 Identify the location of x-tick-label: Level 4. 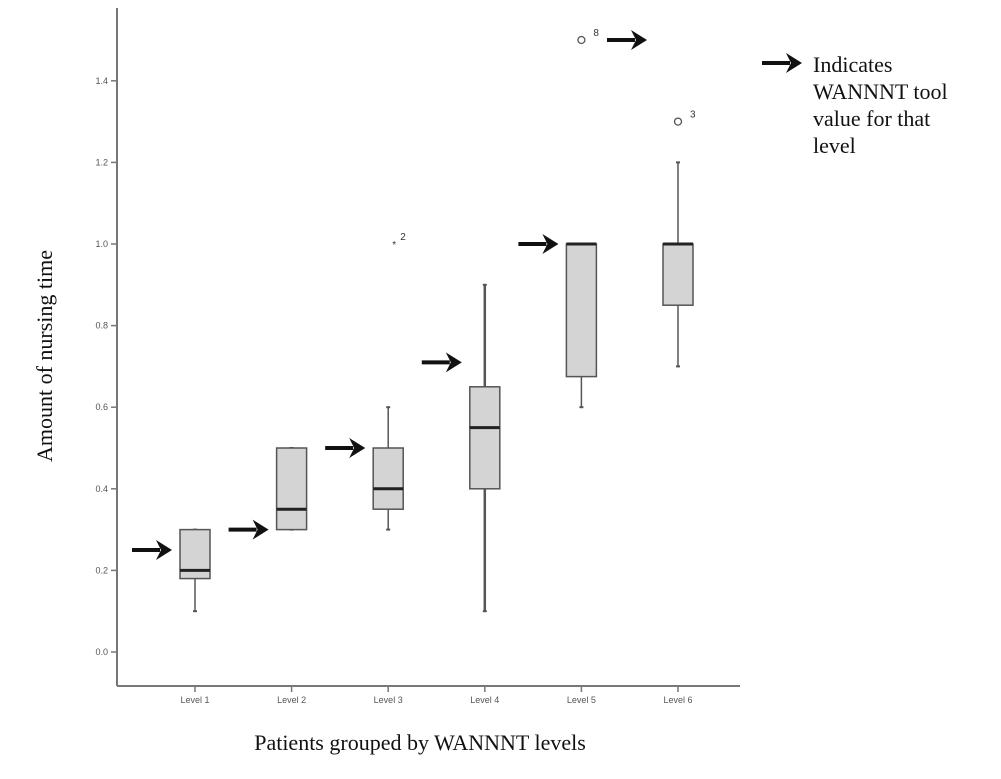
(484, 700).